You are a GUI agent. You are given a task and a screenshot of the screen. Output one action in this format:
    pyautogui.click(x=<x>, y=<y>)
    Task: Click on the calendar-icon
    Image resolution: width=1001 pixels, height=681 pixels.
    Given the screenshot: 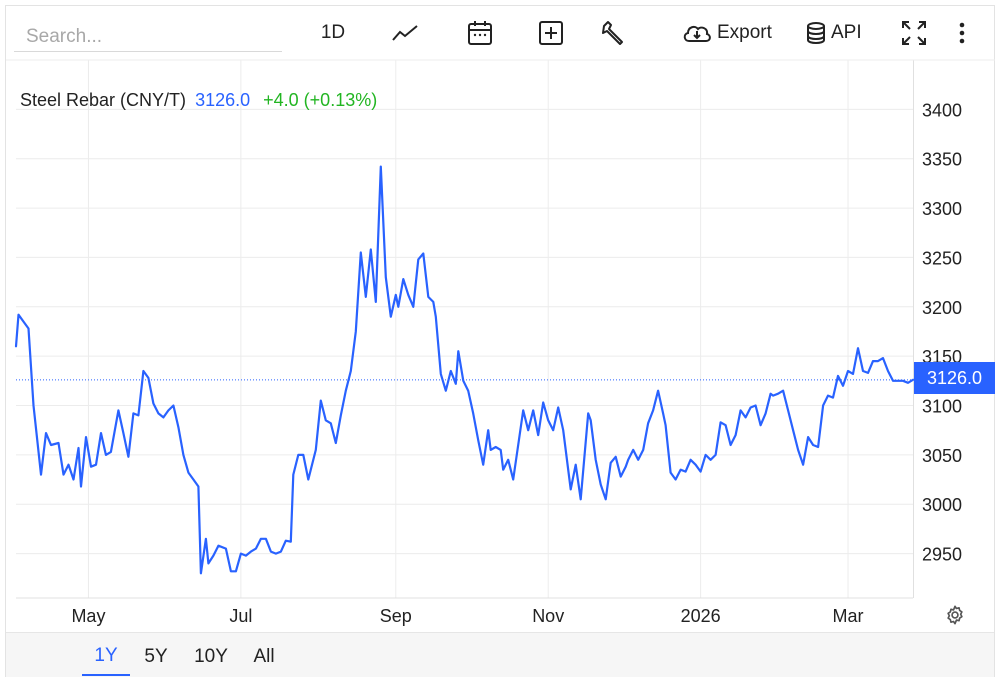 What is the action you would take?
    pyautogui.click(x=480, y=33)
    